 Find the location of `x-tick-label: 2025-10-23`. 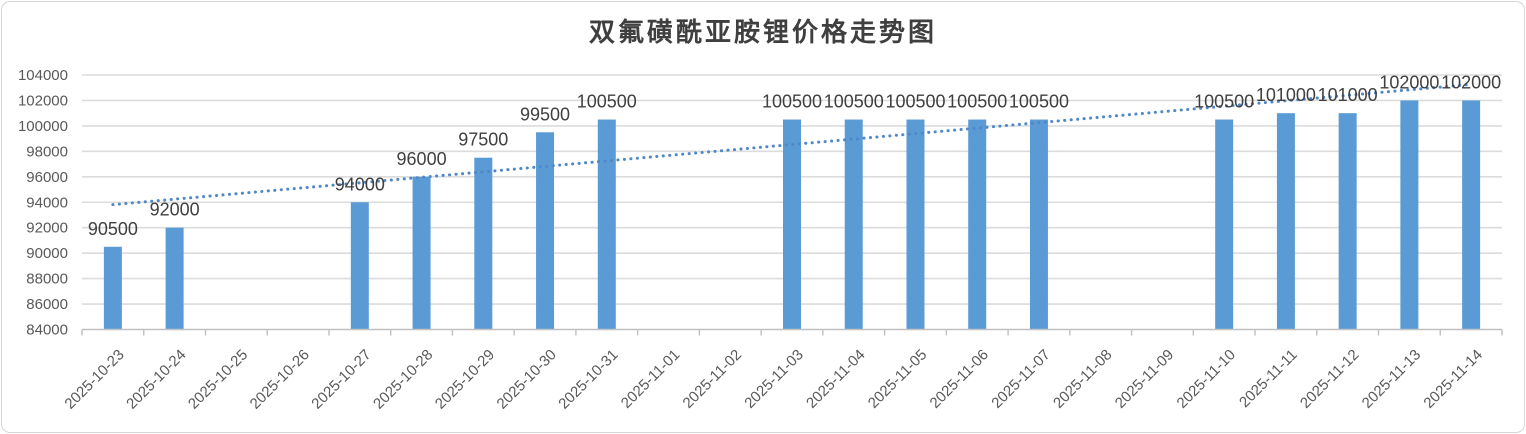

x-tick-label: 2025-10-23 is located at coordinates (94, 379).